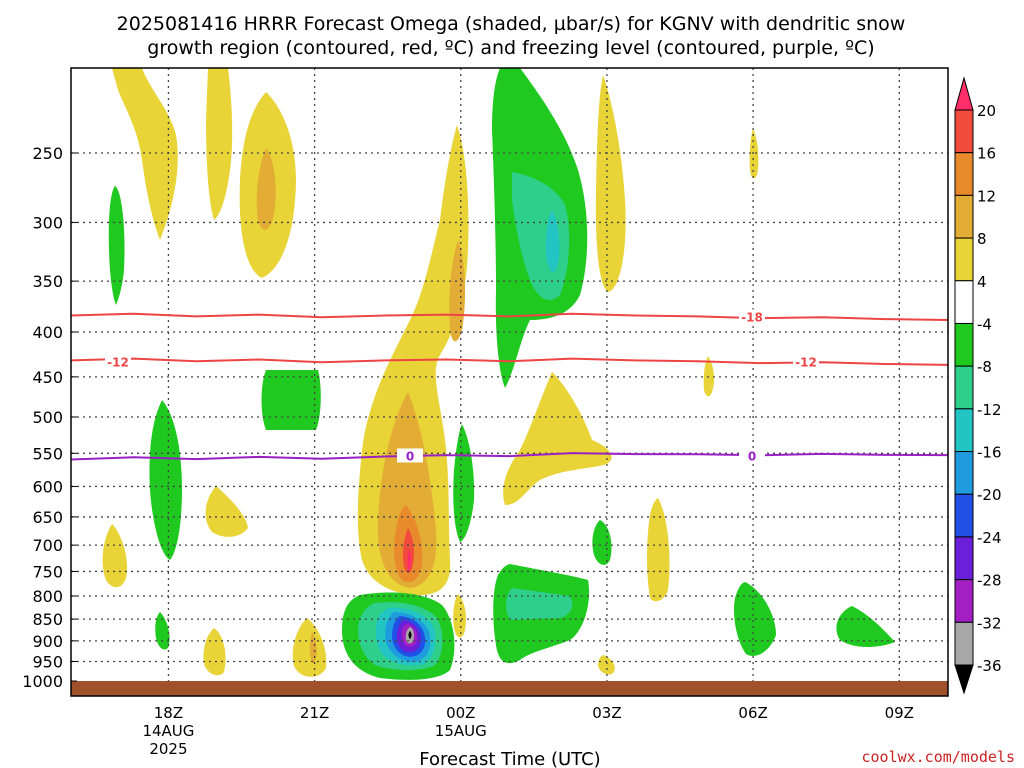 This screenshot has height=768, width=1024. What do you see at coordinates (47, 517) in the screenshot?
I see `y-tick-label: 650` at bounding box center [47, 517].